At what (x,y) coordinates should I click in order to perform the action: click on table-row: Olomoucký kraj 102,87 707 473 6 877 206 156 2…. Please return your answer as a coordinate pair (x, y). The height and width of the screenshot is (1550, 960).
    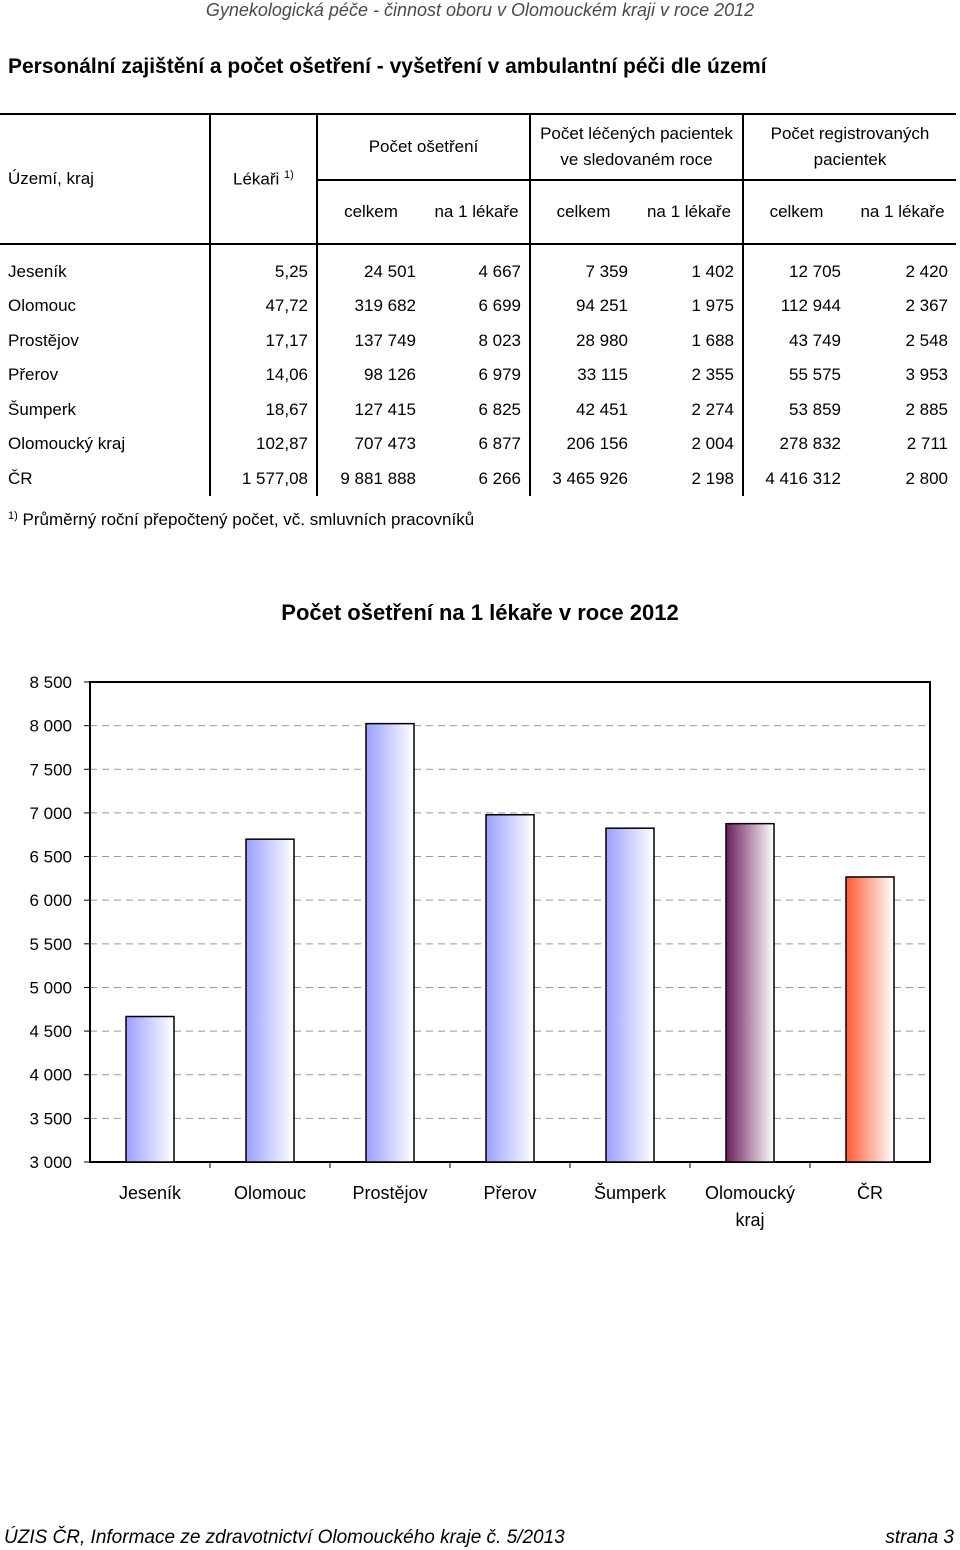
    Looking at the image, I should click on (478, 444).